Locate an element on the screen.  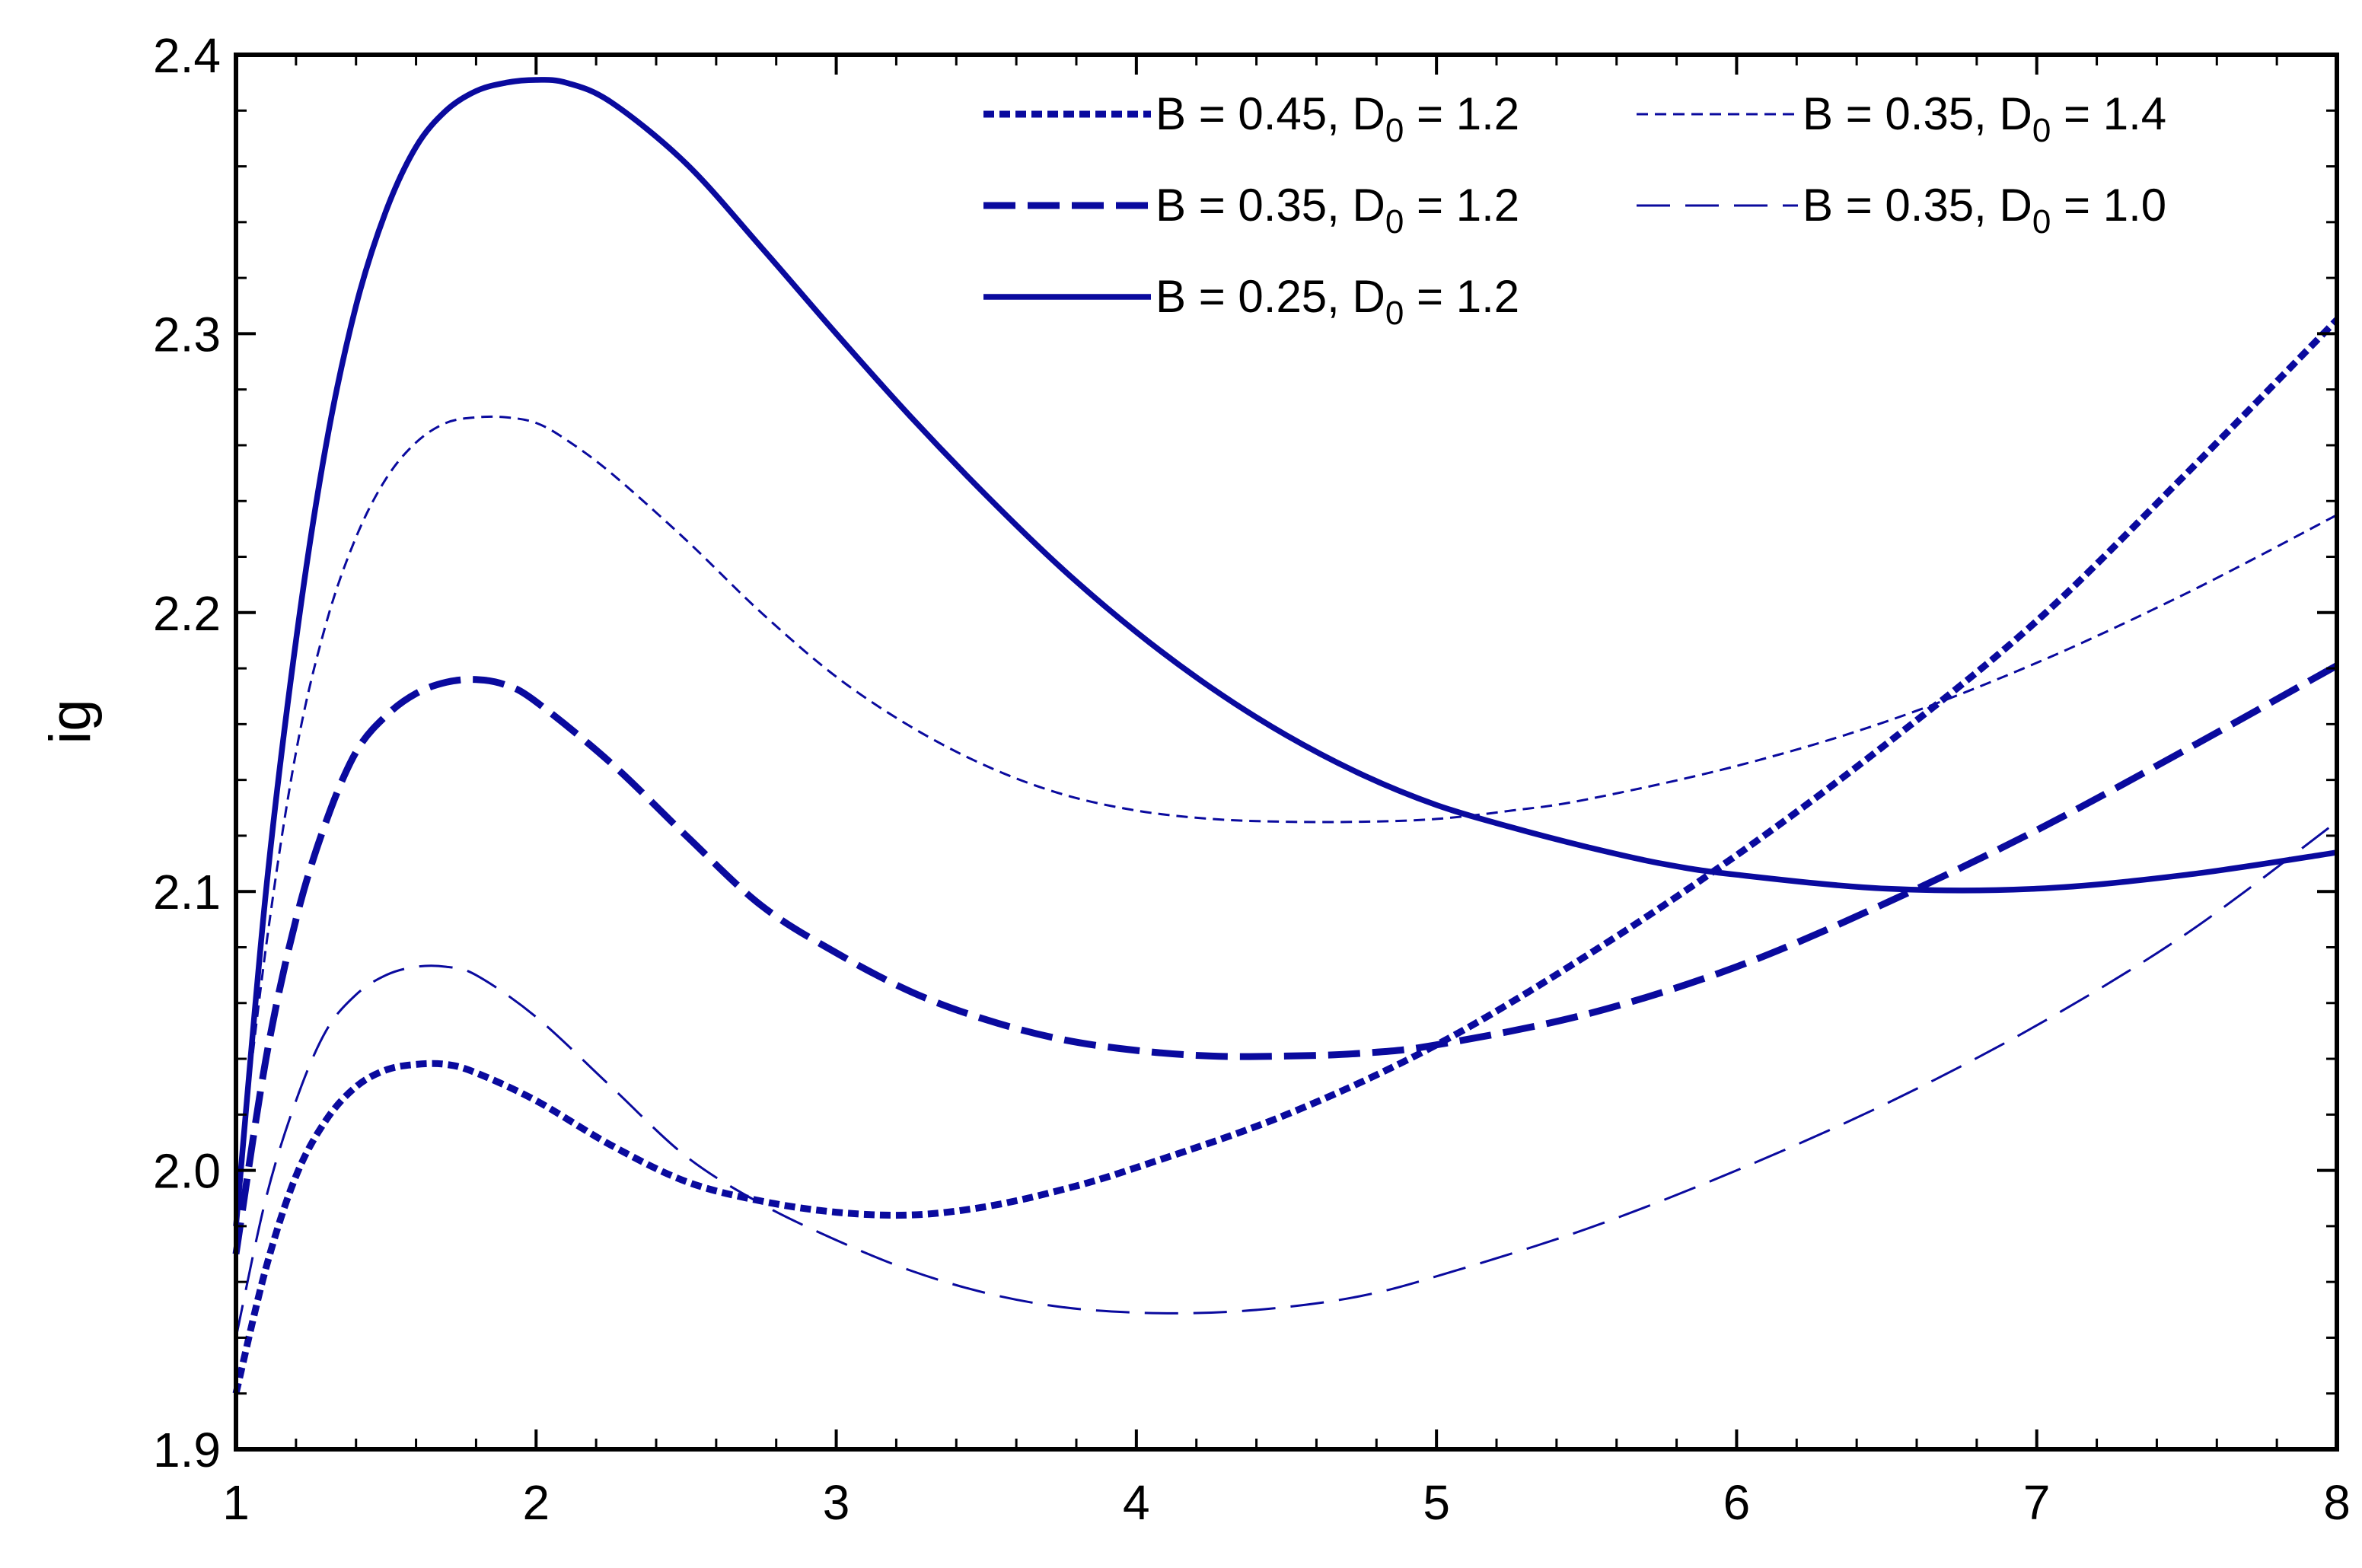
y-tick-label: 2.0 is located at coordinates (187, 1171).